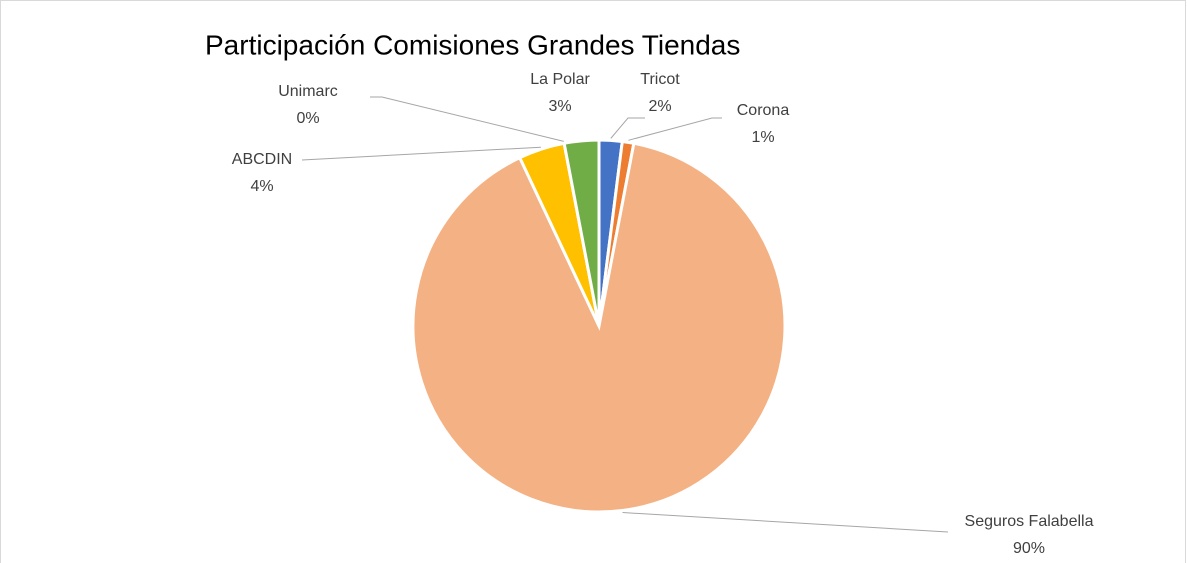 This screenshot has height=563, width=1187. What do you see at coordinates (307, 118) in the screenshot?
I see `value-label: 0%` at bounding box center [307, 118].